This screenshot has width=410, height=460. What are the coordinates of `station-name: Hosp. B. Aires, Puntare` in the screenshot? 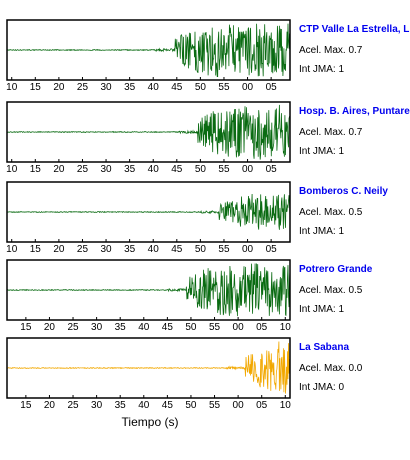 It's located at (354, 111).